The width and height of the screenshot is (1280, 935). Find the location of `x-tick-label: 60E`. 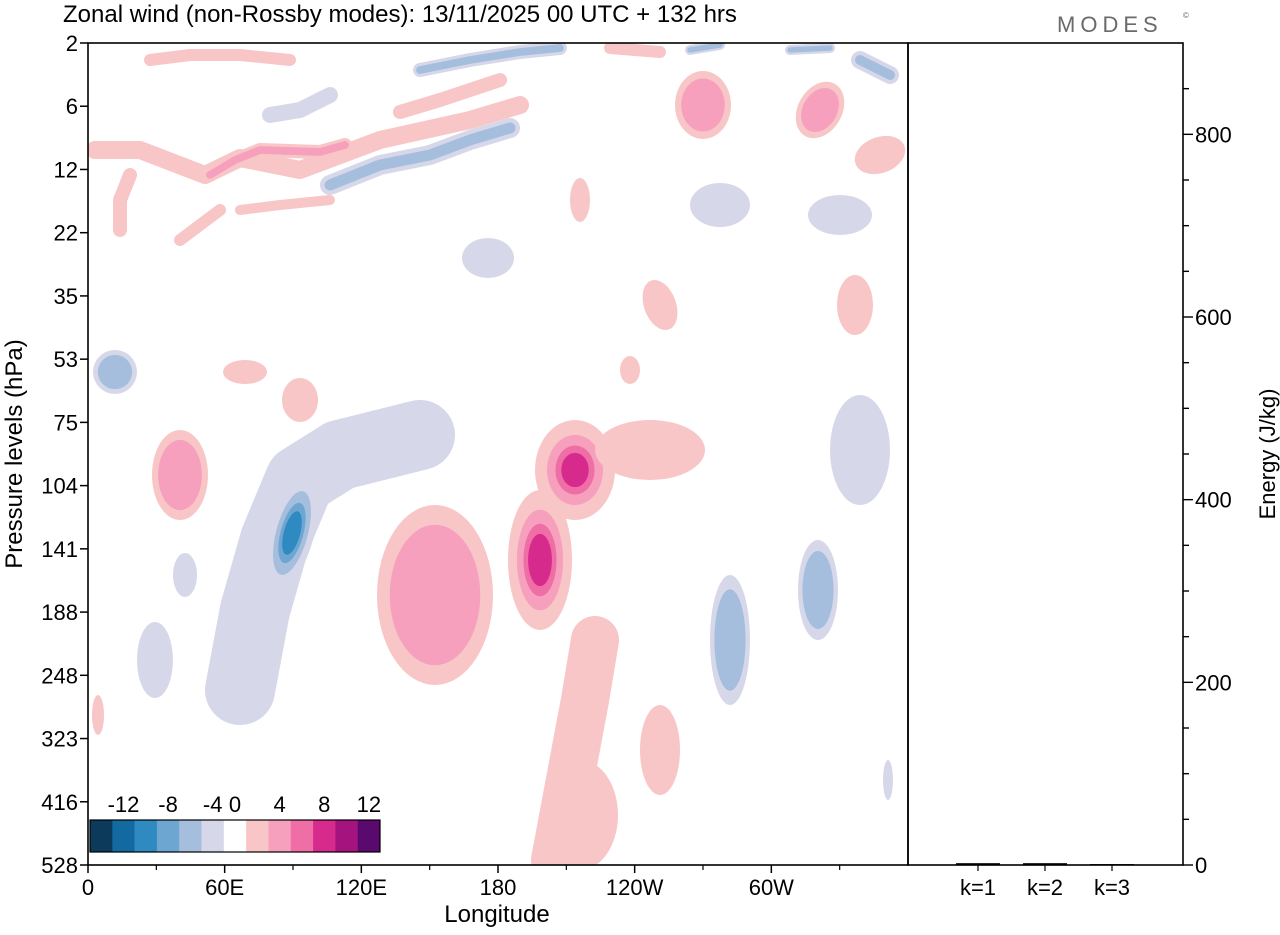

x-tick-label: 60E is located at coordinates (224, 887).